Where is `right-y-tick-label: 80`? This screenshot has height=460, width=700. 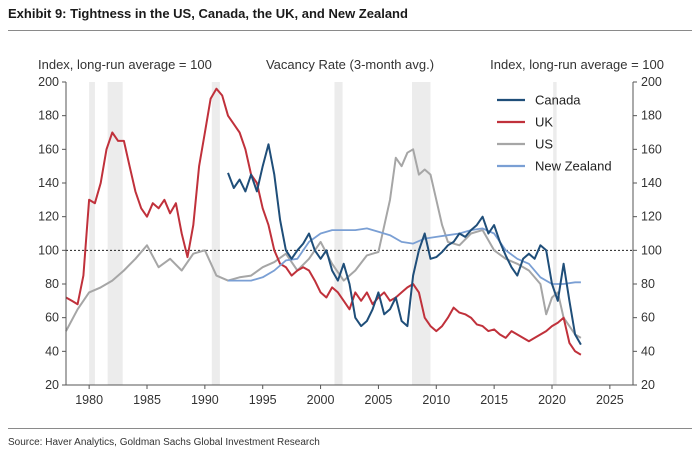
right-y-tick-label: 80 is located at coordinates (648, 284).